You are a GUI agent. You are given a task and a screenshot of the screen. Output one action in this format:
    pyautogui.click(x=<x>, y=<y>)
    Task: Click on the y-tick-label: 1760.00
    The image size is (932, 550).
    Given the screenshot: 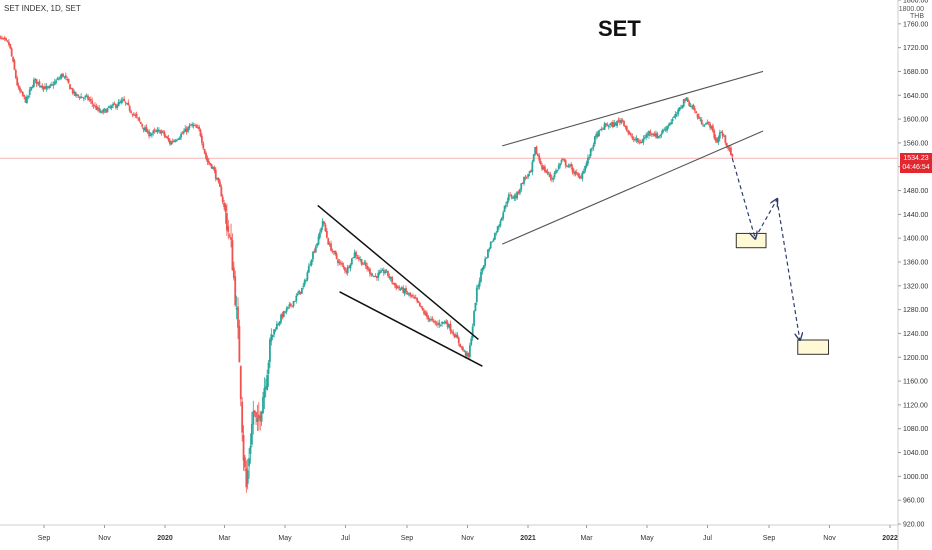 What is the action you would take?
    pyautogui.click(x=915, y=24)
    